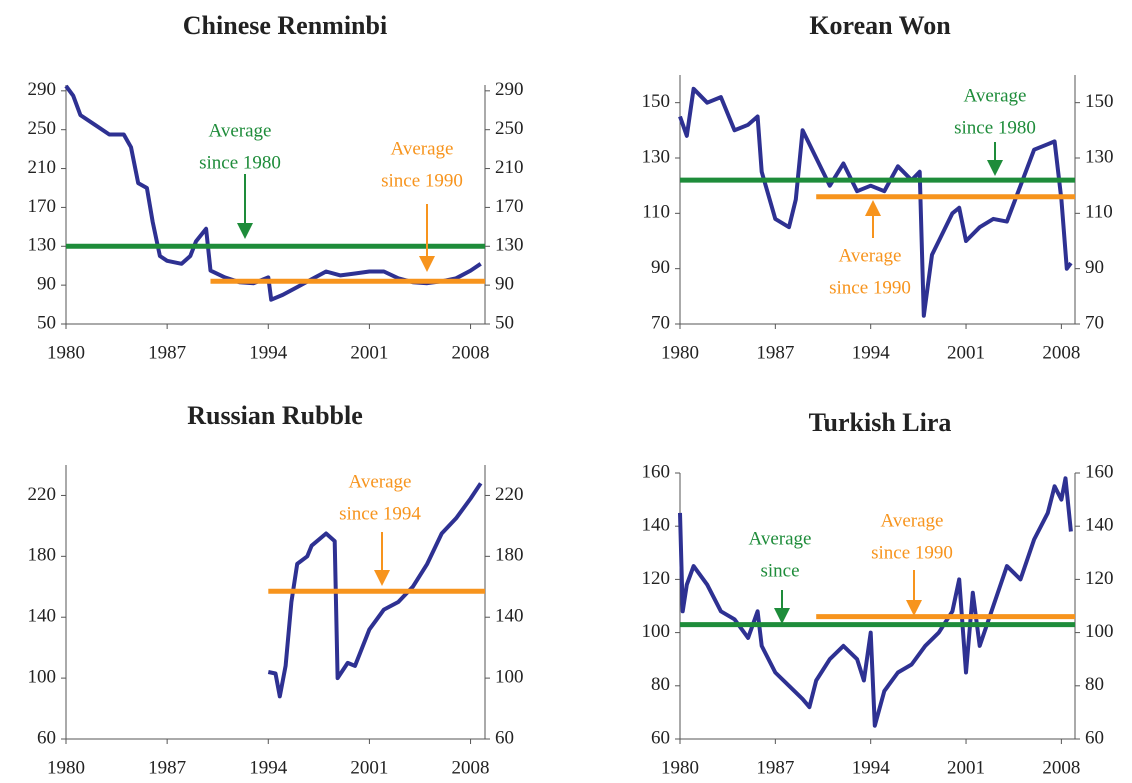 Image resolution: width=1132 pixels, height=783 pixels. Describe the element at coordinates (1094, 322) in the screenshot. I see `y2-tick-label: 70` at that location.